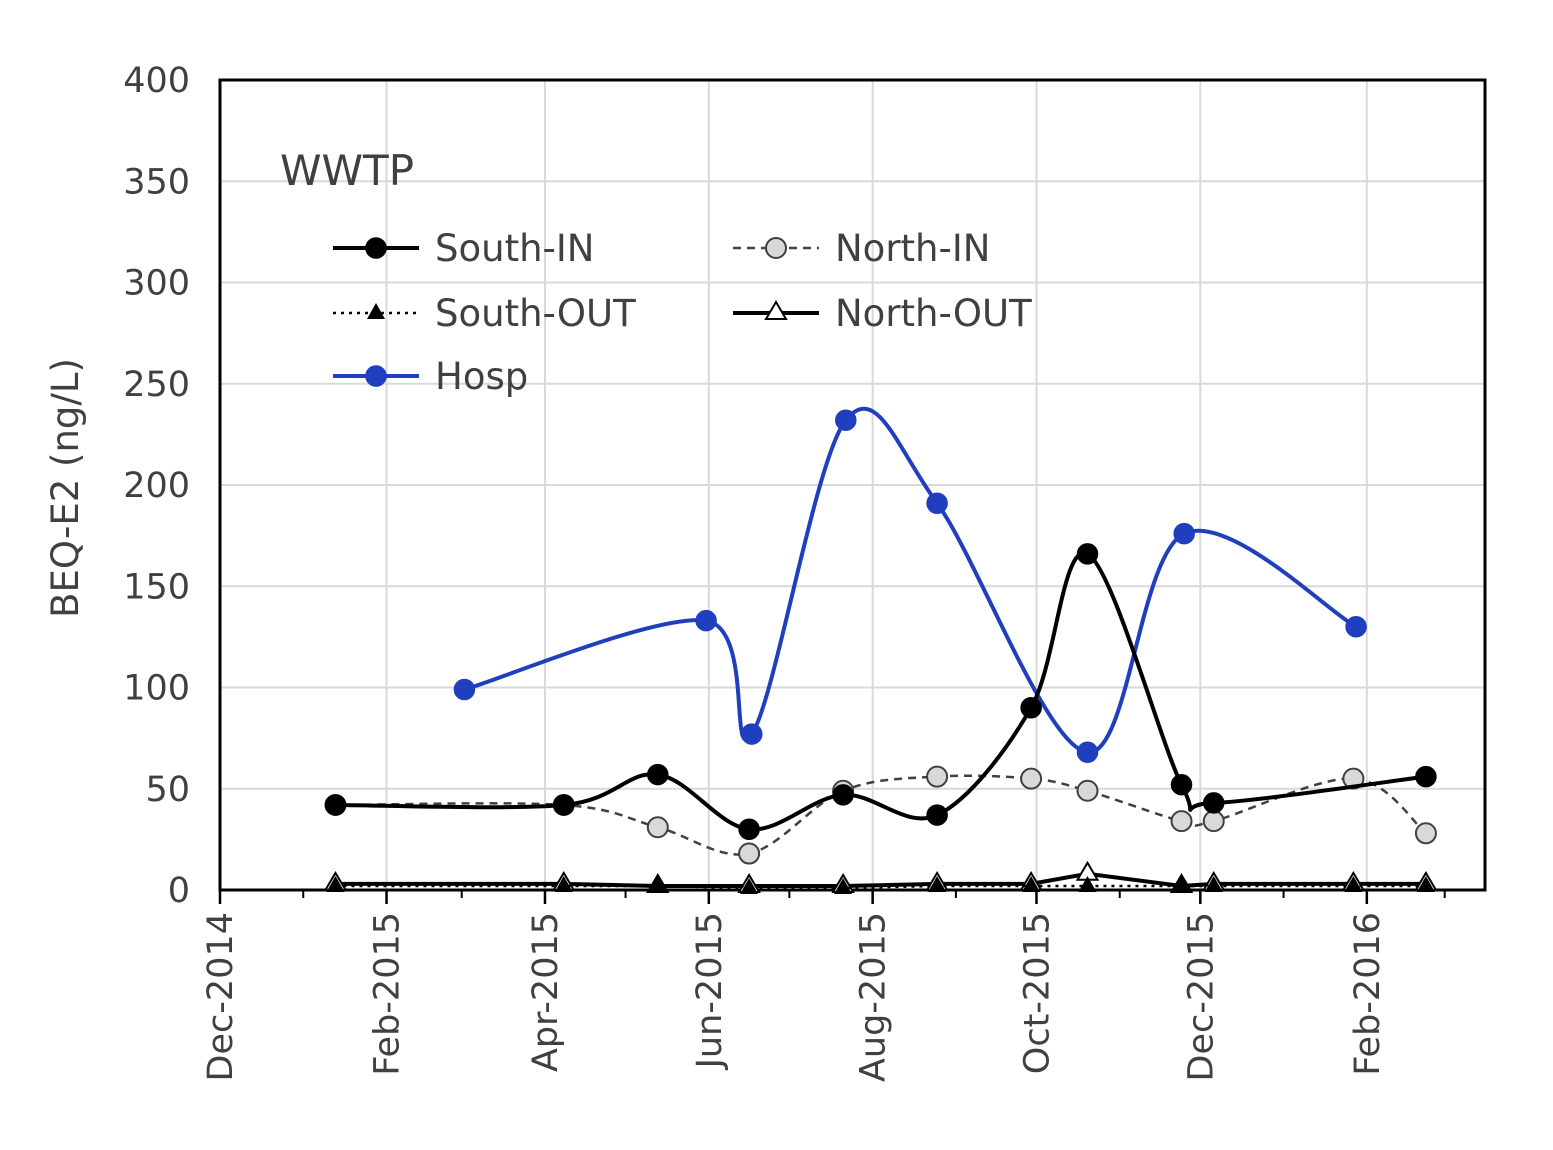  Describe the element at coordinates (535, 313) in the screenshot. I see `legend-label-south-out: South-OUT` at that location.